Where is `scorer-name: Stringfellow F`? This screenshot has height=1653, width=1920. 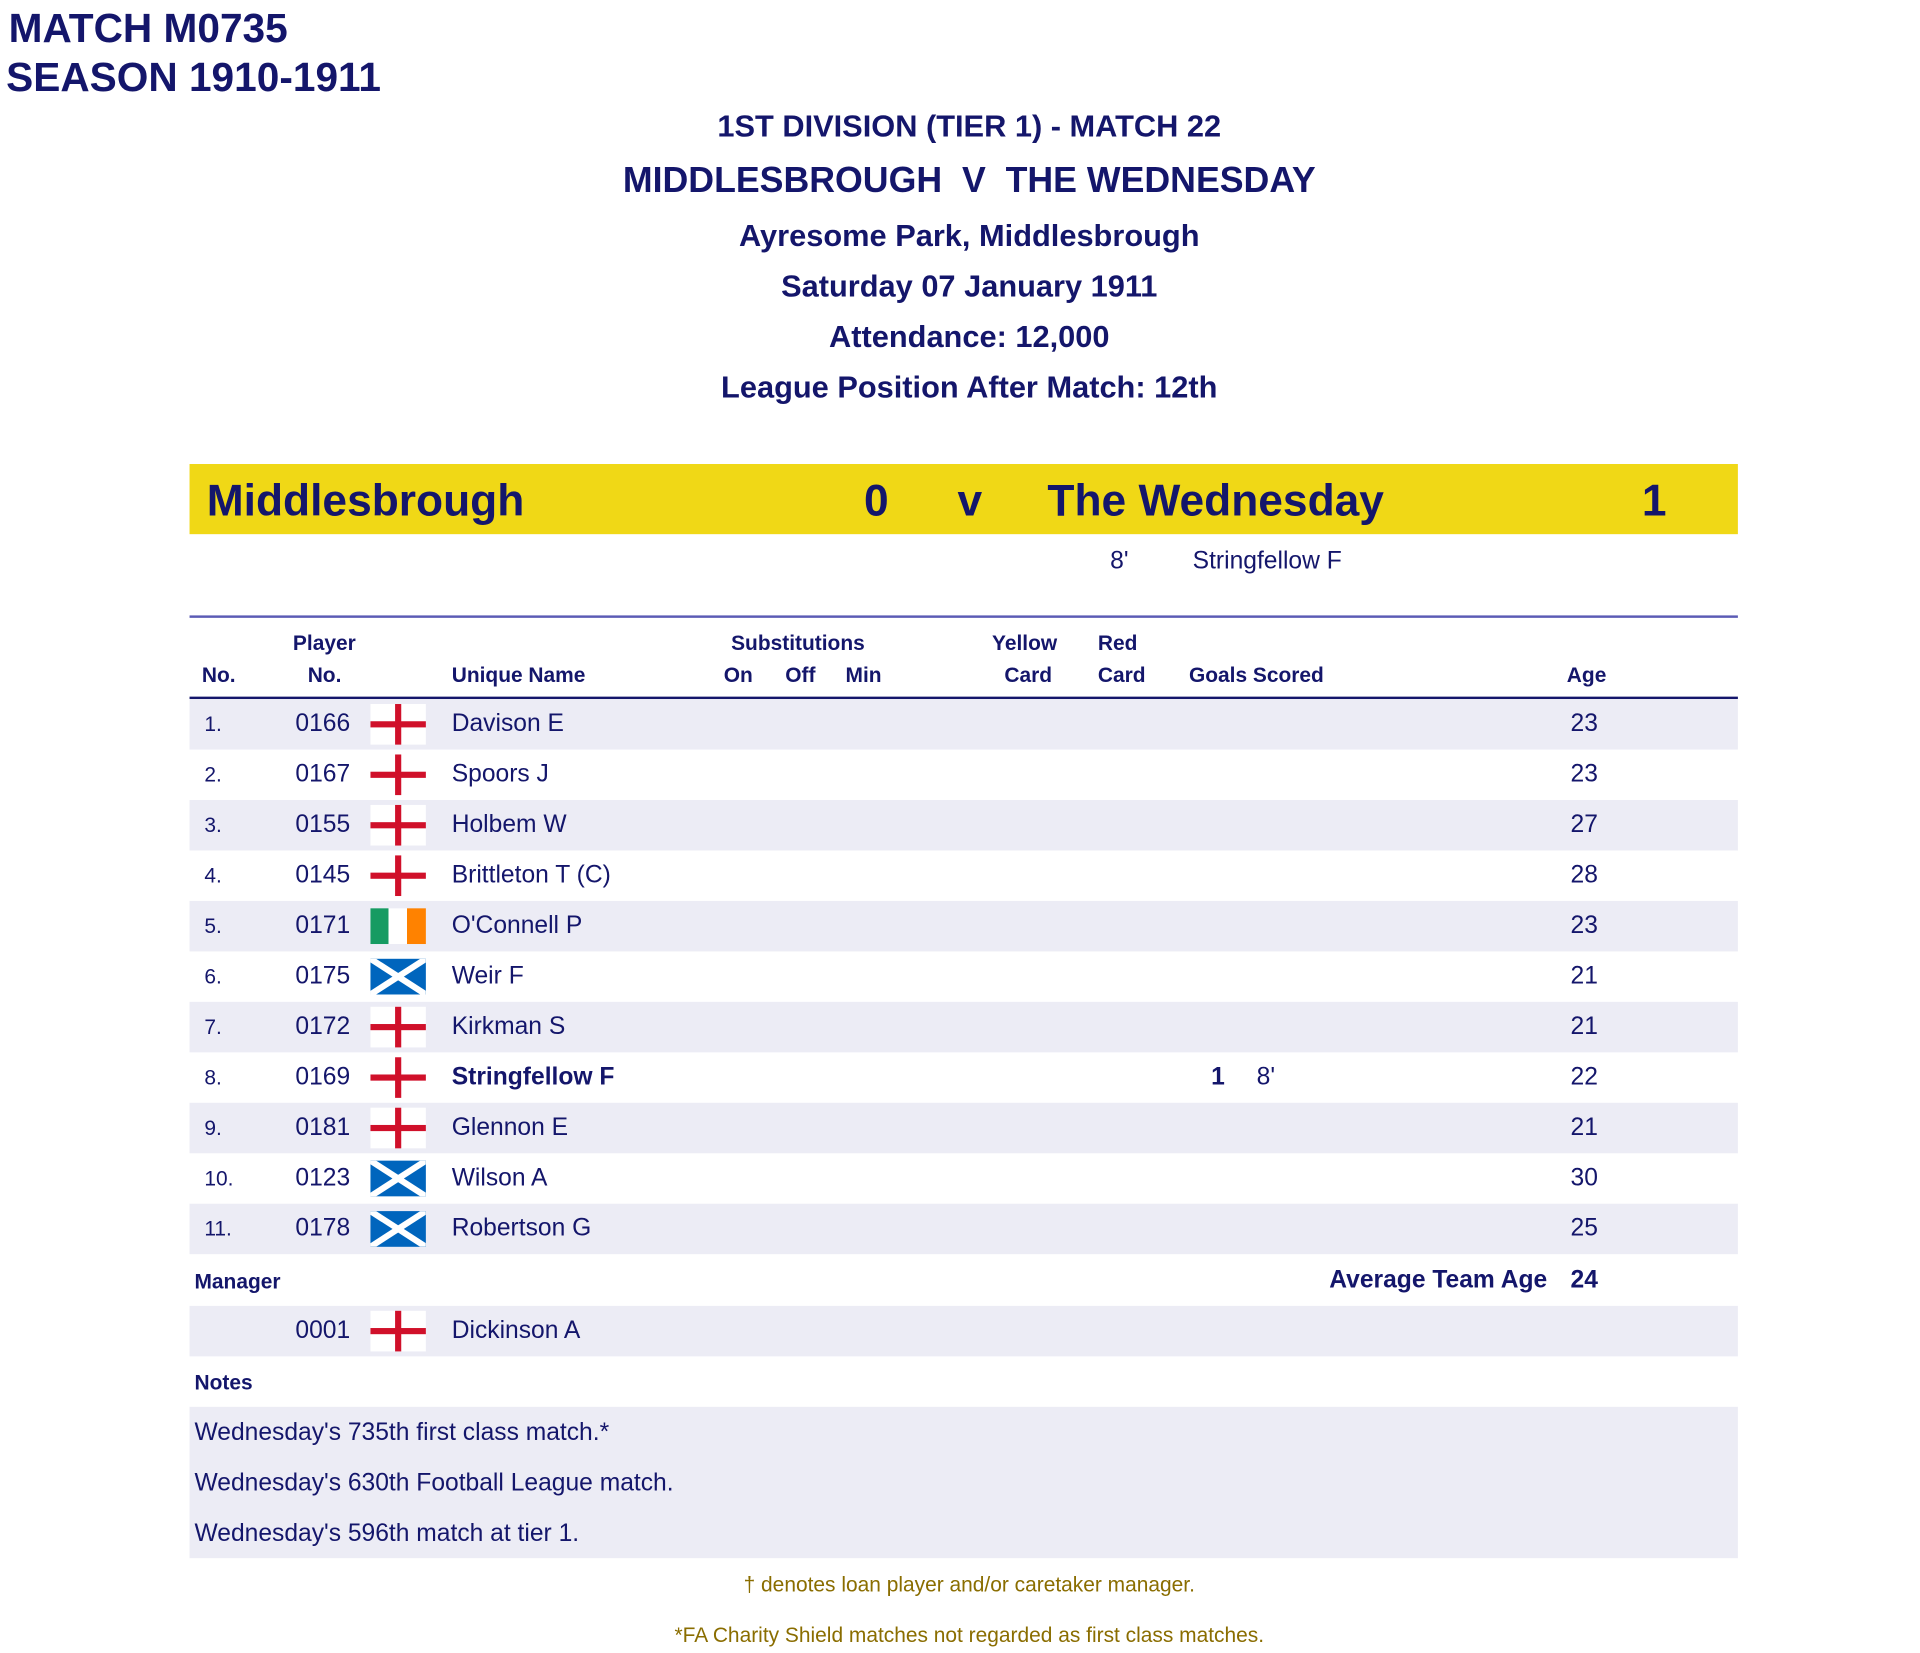
scorer-name: Stringfellow F is located at coordinates (1267, 561).